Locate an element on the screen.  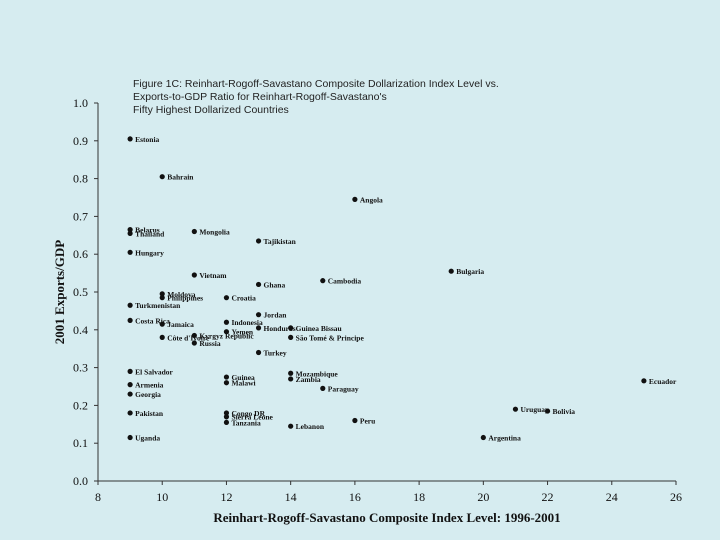
data-point-label: Côte d'Ivoire is located at coordinates (188, 337).